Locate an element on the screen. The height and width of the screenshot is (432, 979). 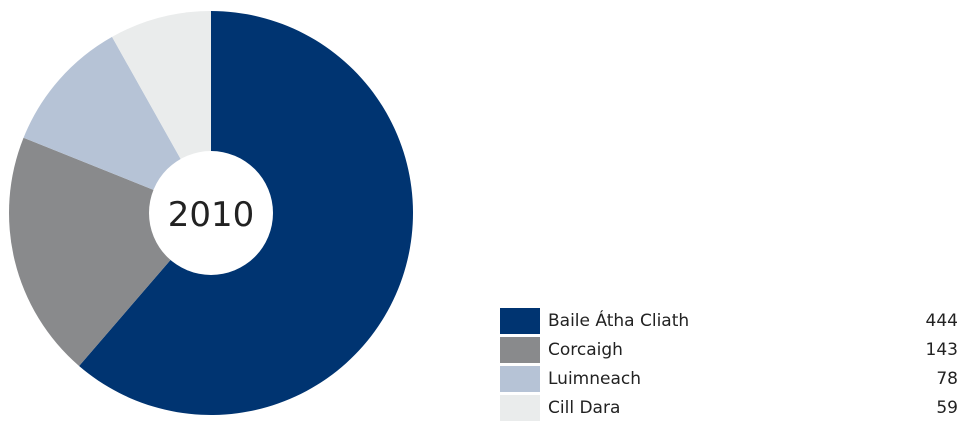
legend-item-luimneach: Luimneach 78 is located at coordinates (729, 379).